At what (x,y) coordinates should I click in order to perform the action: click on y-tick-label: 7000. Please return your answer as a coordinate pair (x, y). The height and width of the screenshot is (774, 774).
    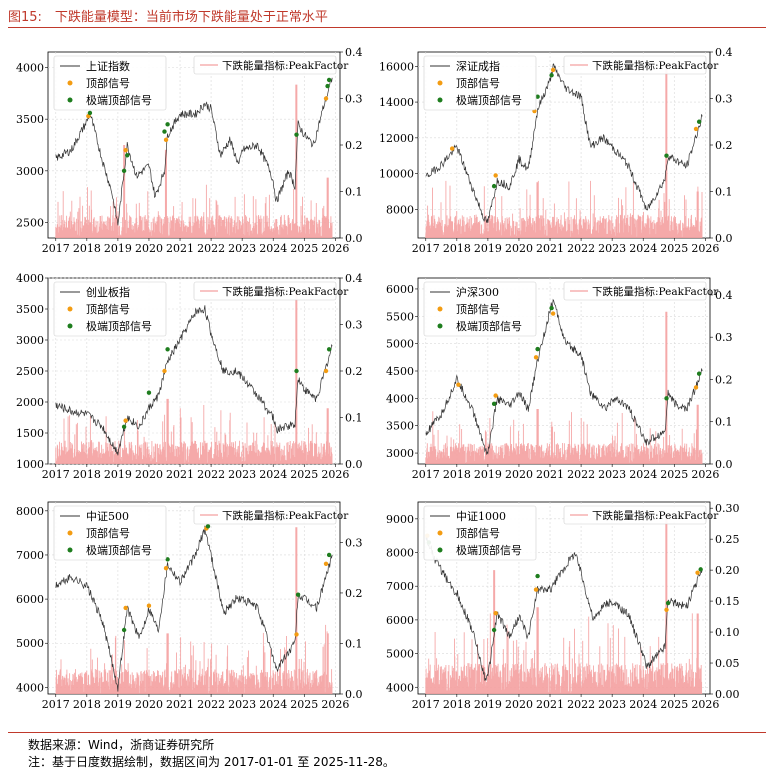
    Looking at the image, I should click on (30, 555).